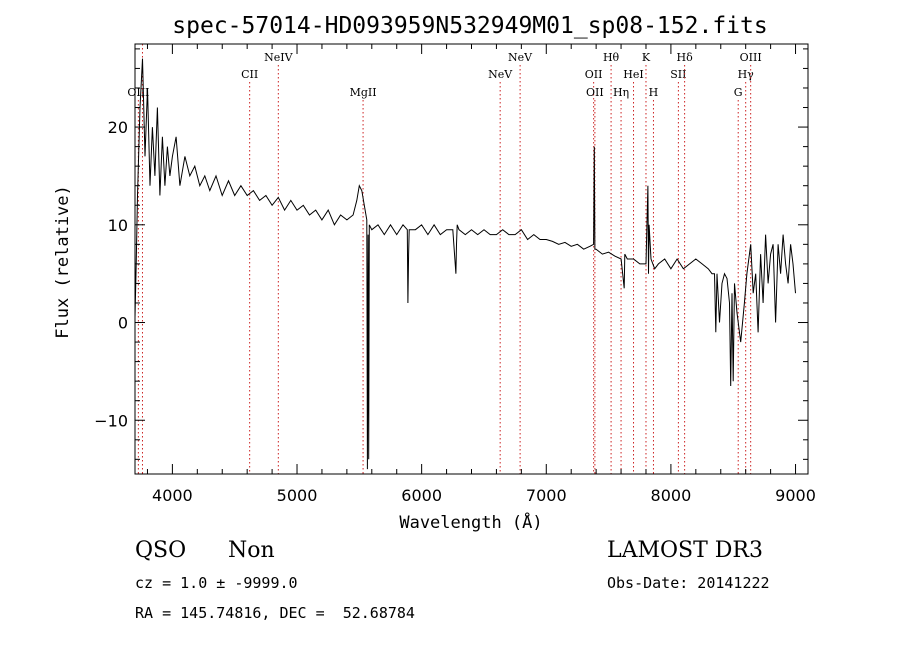  Describe the element at coordinates (118, 225) in the screenshot. I see `y-tick-label: 10` at that location.